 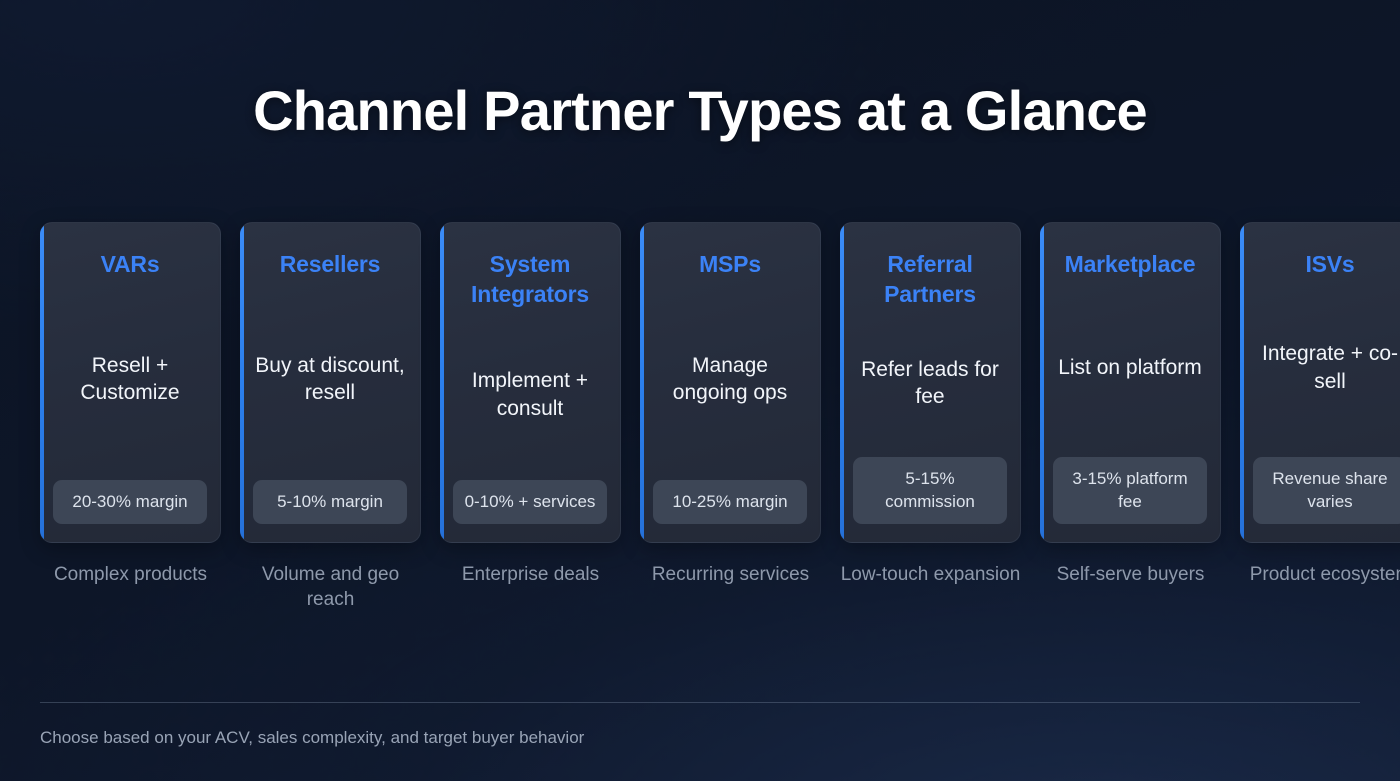 What do you see at coordinates (730, 501) in the screenshot?
I see `partner-card-badge: 10-25% margin` at bounding box center [730, 501].